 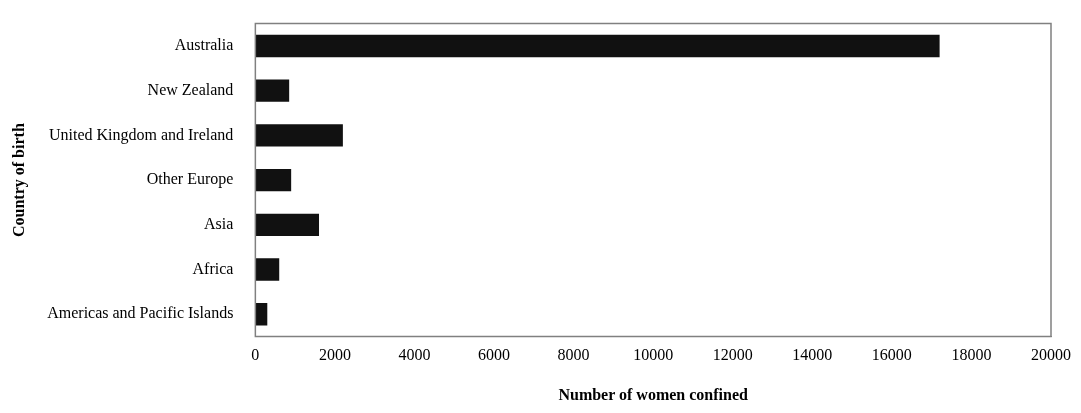 What do you see at coordinates (18, 180) in the screenshot?
I see `y-axis-title: Country of birth` at bounding box center [18, 180].